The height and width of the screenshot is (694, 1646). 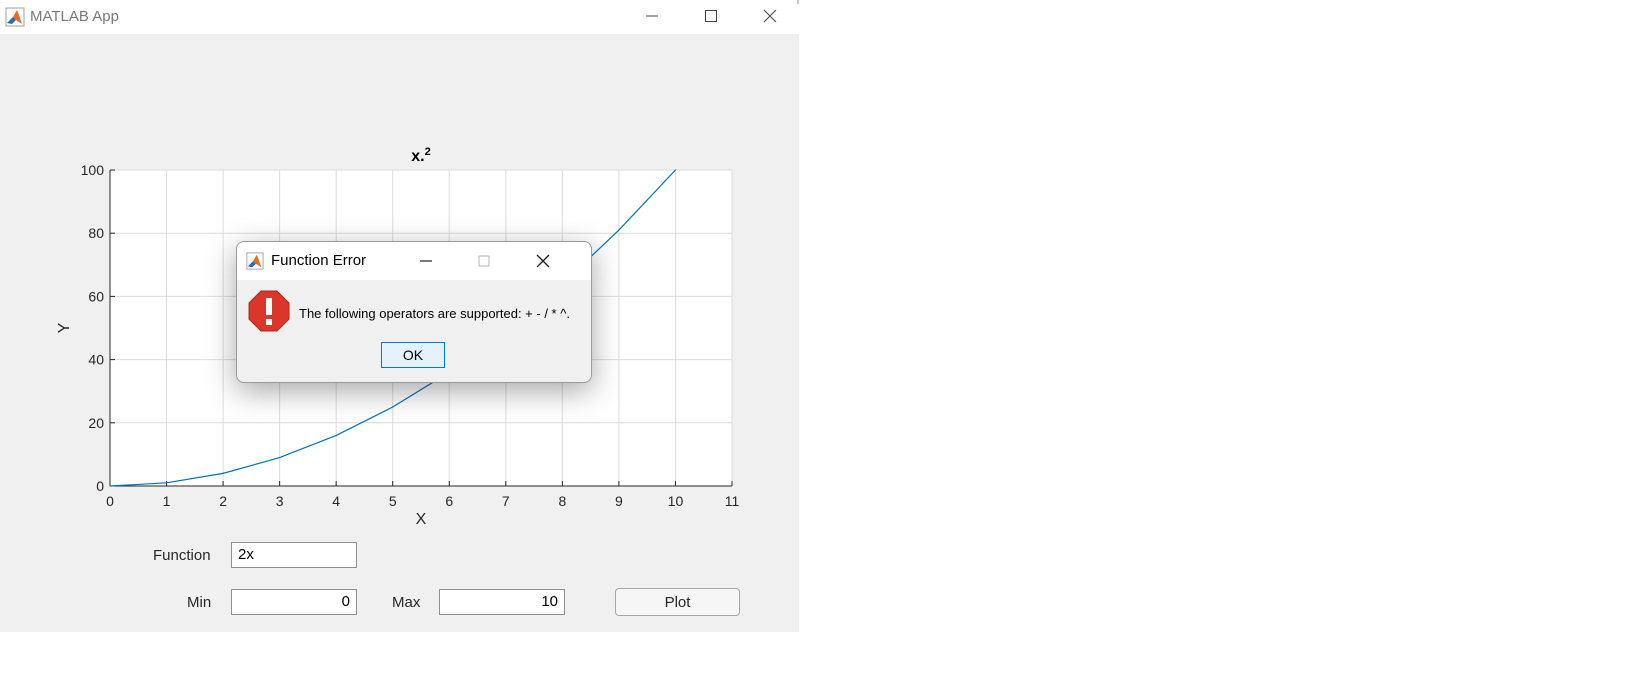 What do you see at coordinates (96, 423) in the screenshot?
I see `y-tick-label: 20` at bounding box center [96, 423].